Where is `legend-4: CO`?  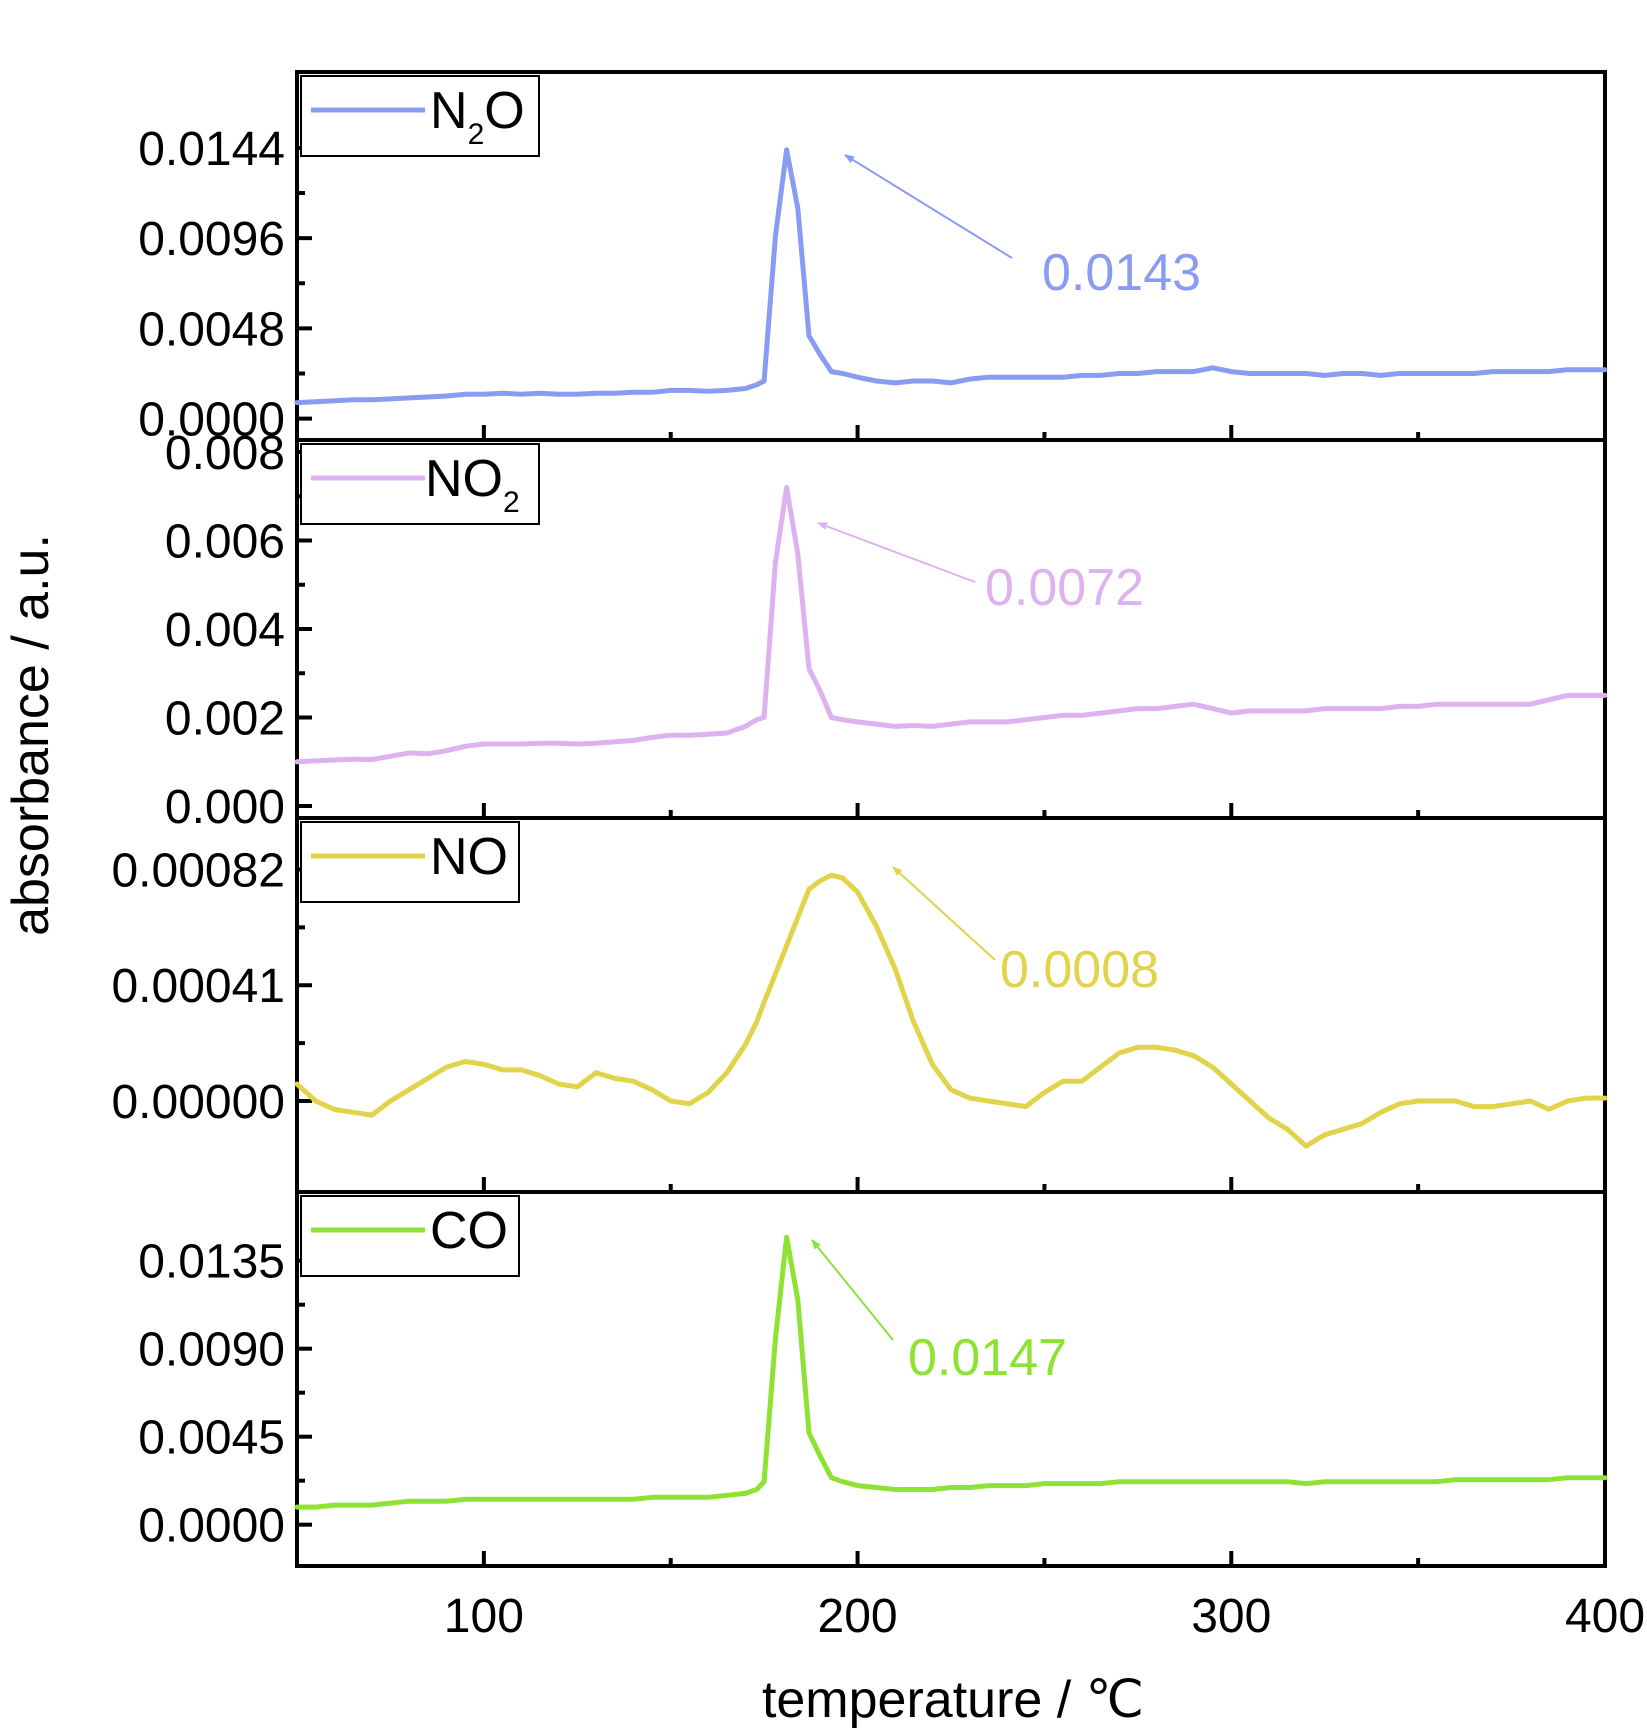 legend-4: CO is located at coordinates (410, 1236).